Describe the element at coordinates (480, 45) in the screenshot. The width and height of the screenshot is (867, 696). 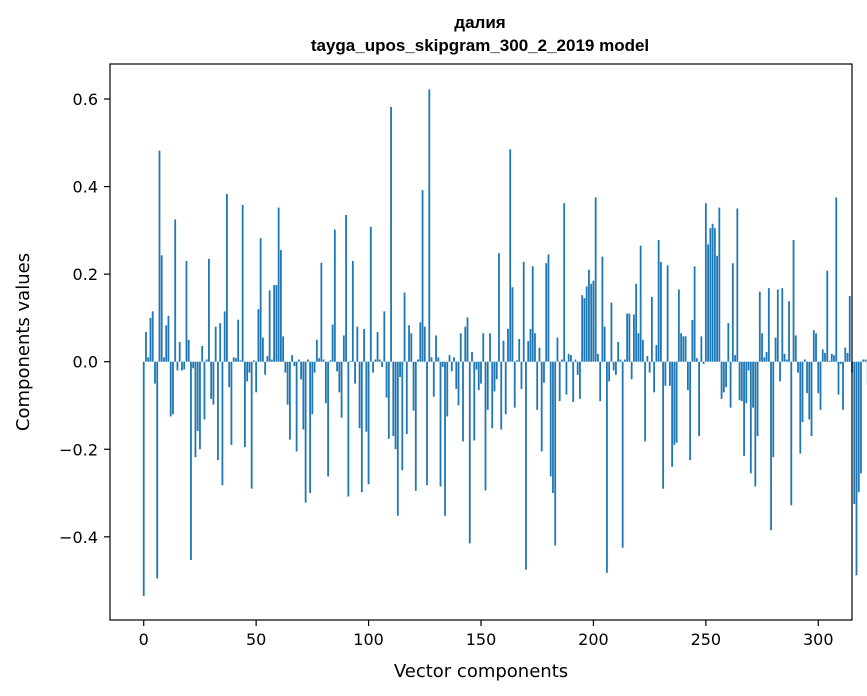
I see `chart-subtitle: tayga_upos_skipgram_300_2_2019 model` at that location.